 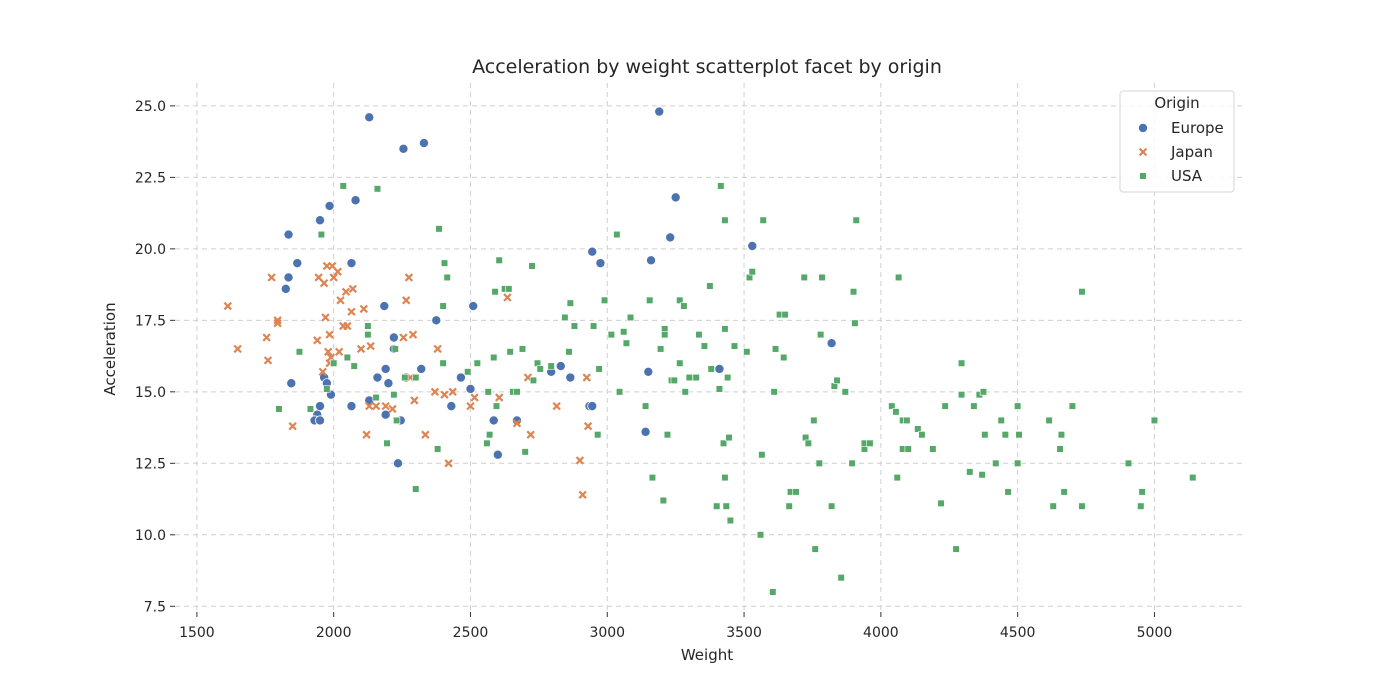 I want to click on y-tick-label: 20.0, so click(x=150, y=250).